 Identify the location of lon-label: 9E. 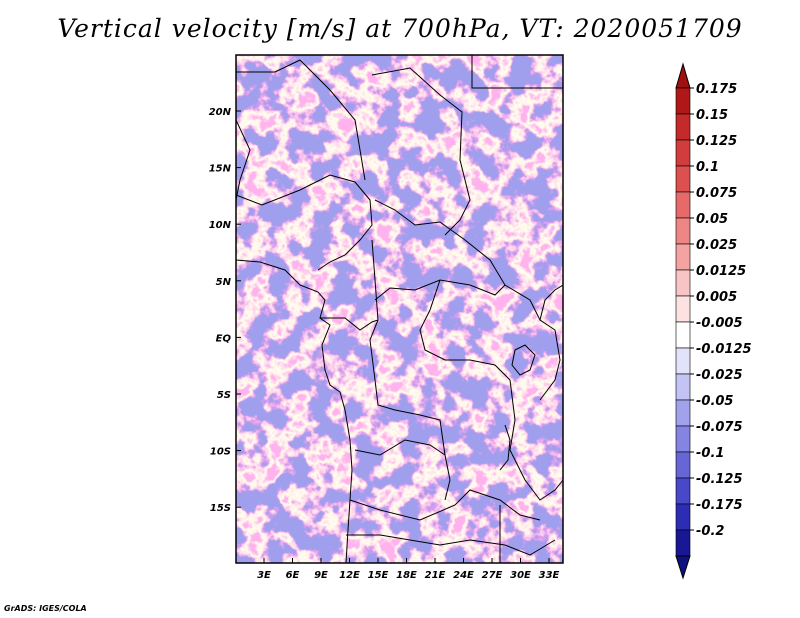
(321, 575).